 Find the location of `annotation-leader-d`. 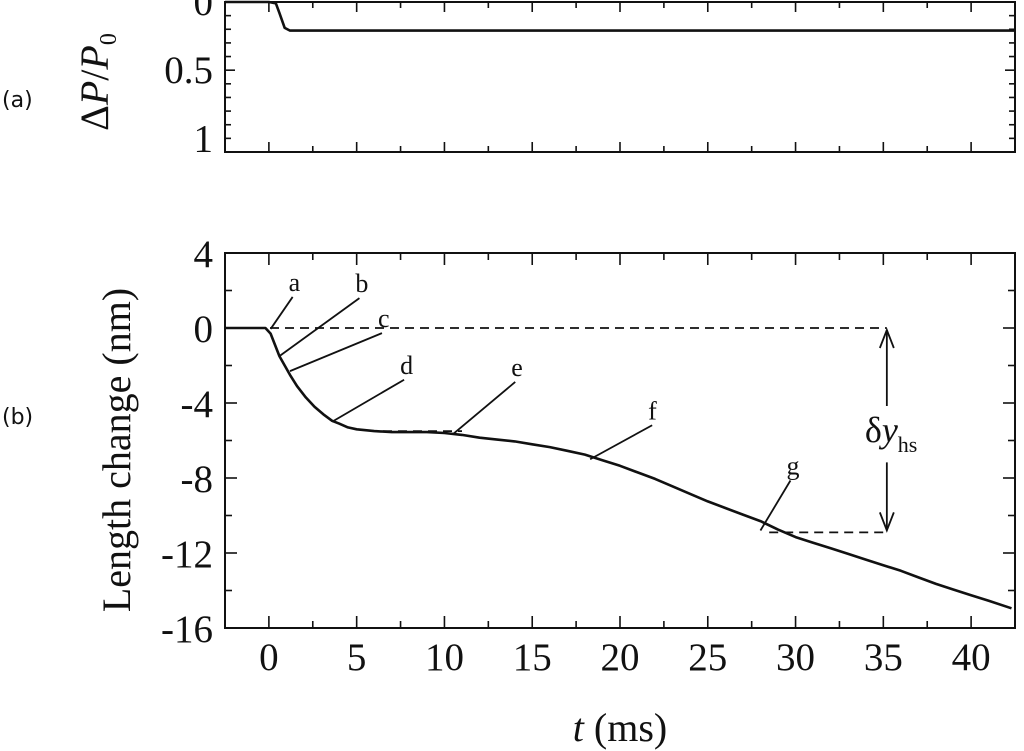

annotation-leader-d is located at coordinates (368, 400).